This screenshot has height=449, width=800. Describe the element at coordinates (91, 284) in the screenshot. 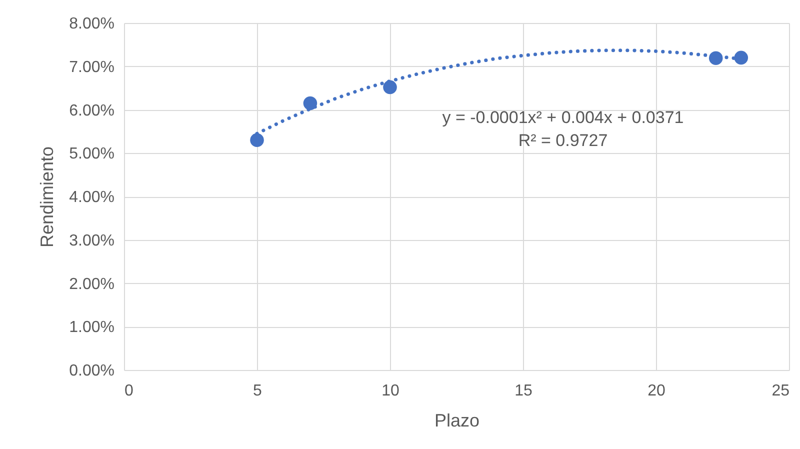

I see `y-tick-label: 2.00%` at that location.